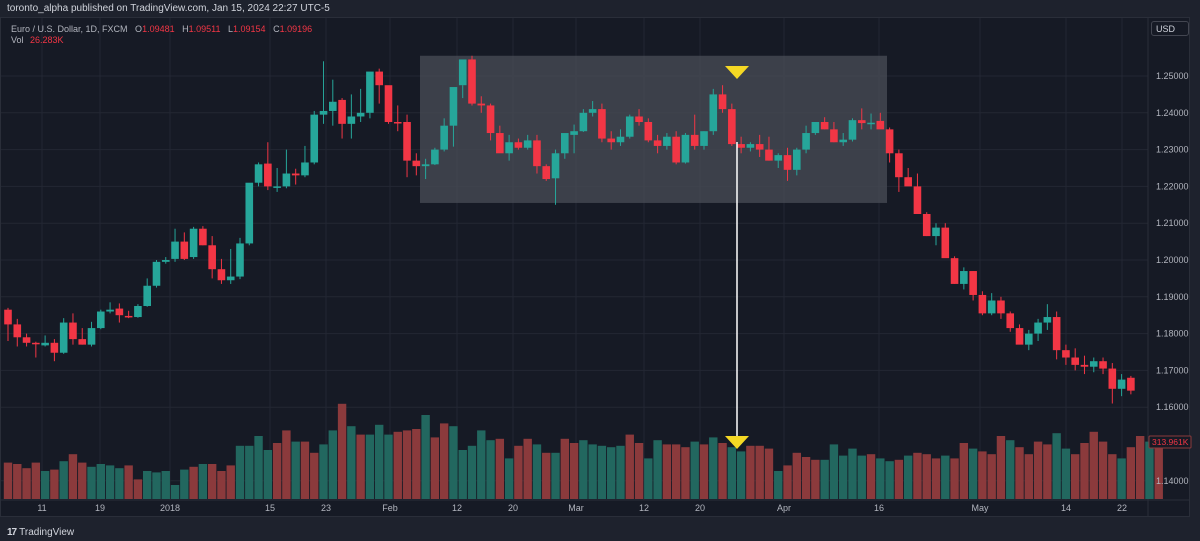 This screenshot has height=541, width=1200. What do you see at coordinates (17, 40) in the screenshot?
I see `volume-label: Vol` at bounding box center [17, 40].